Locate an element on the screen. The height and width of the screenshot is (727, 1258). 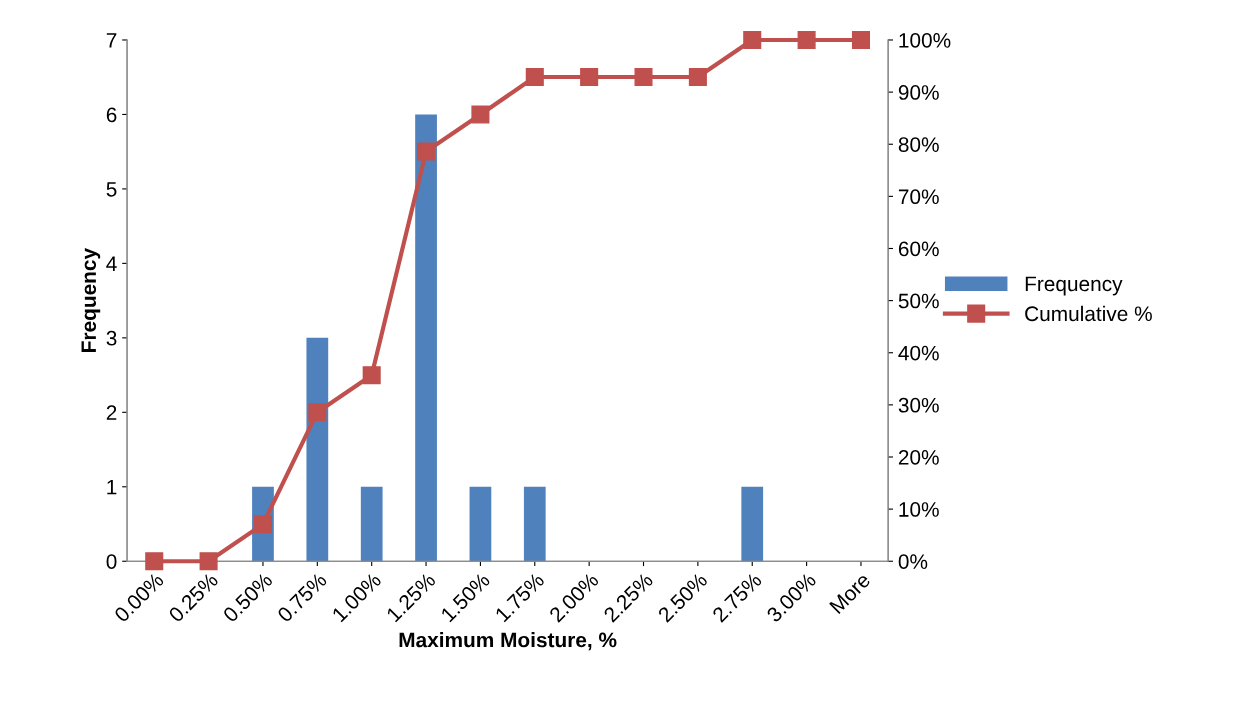
y-tick-label: 3 is located at coordinates (111, 338).